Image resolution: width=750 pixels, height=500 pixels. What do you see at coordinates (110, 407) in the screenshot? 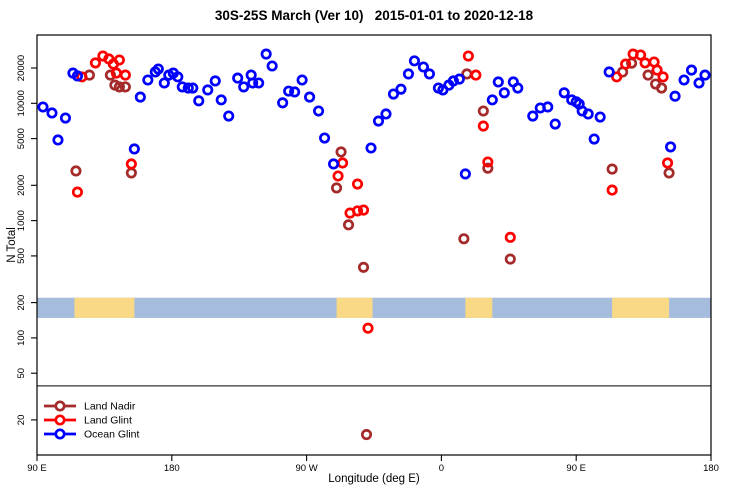
I see `legend-label-1: Land Nadir` at bounding box center [110, 407].